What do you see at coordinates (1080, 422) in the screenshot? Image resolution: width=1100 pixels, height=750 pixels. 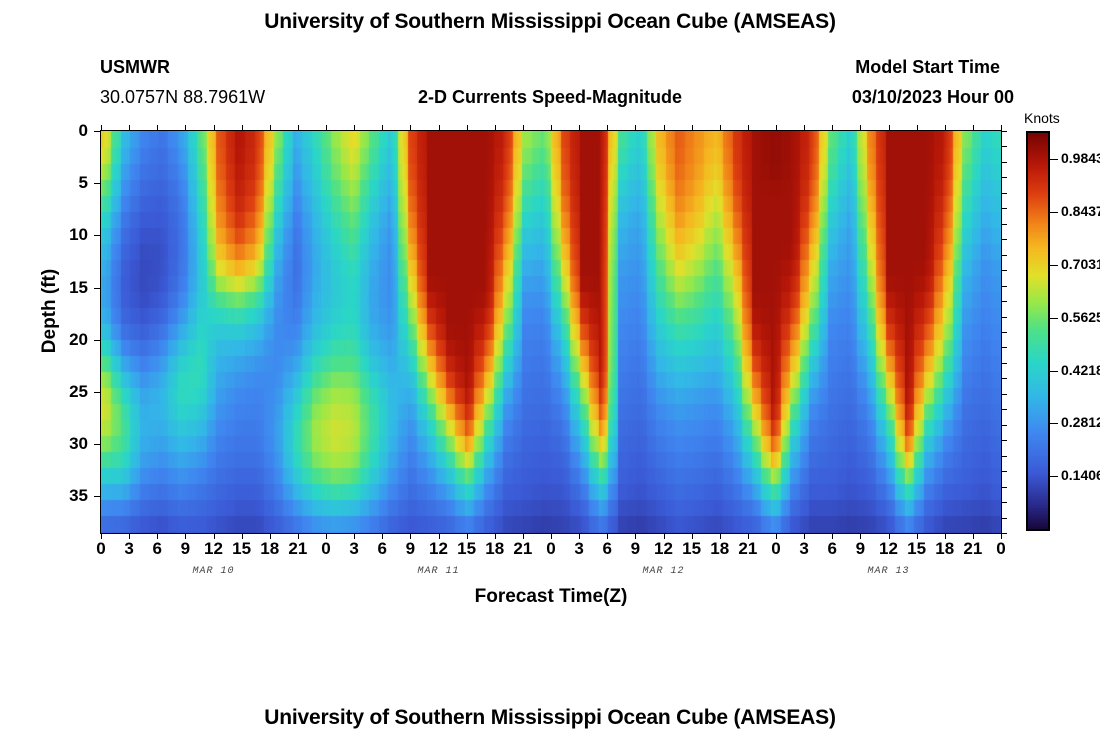 I see `colorbar-tick-label: 0.28125` at bounding box center [1080, 422].